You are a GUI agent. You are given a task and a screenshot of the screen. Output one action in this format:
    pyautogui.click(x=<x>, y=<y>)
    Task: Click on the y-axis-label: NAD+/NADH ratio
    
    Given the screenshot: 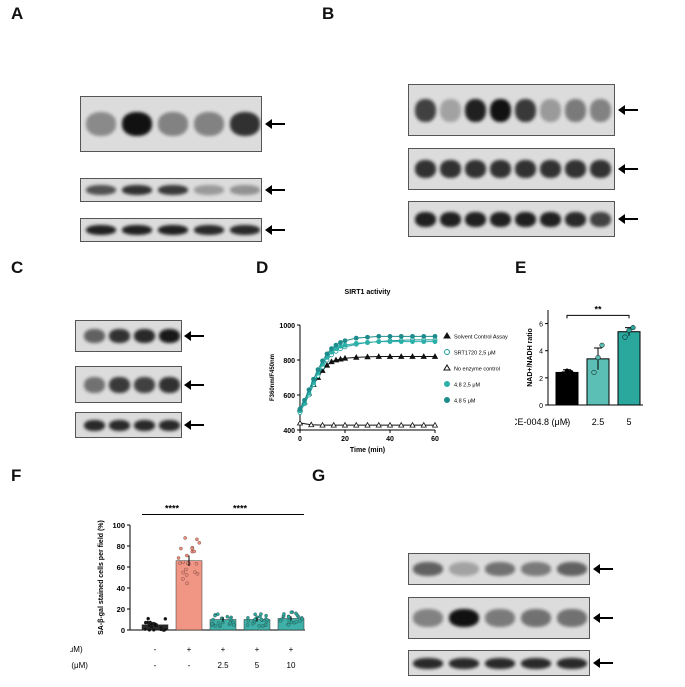 What is the action you would take?
    pyautogui.click(x=530, y=357)
    